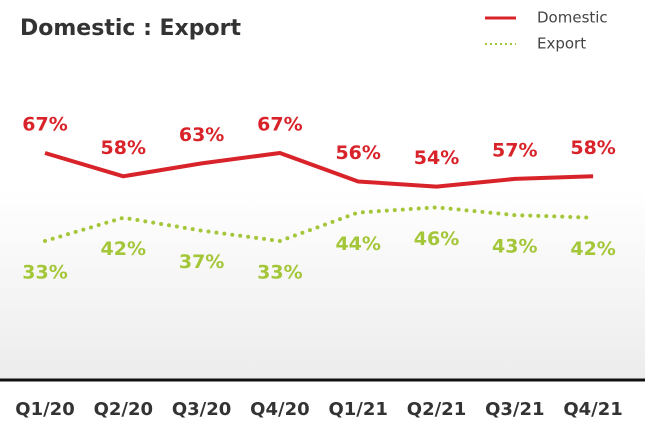 The width and height of the screenshot is (645, 424). Describe the element at coordinates (357, 153) in the screenshot. I see `data-label: 56%` at that location.